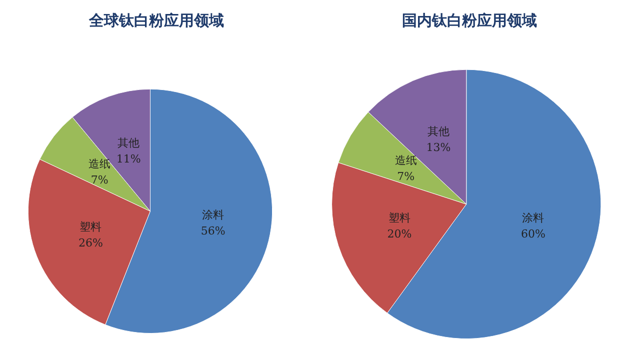  Describe the element at coordinates (156, 21) in the screenshot. I see `chart-title: 全球钛白粉应用领域` at that location.